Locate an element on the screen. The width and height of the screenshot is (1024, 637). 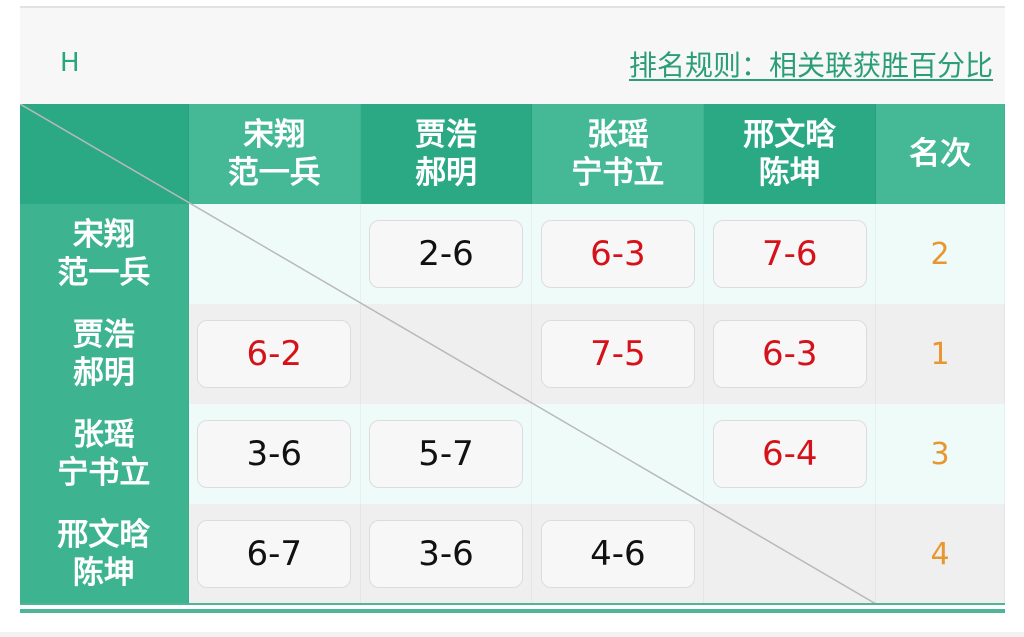
corner-cell is located at coordinates (104, 154).